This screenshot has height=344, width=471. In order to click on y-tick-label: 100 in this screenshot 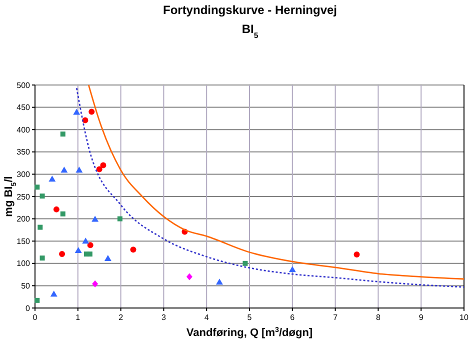, I will do `click(23, 263)`.